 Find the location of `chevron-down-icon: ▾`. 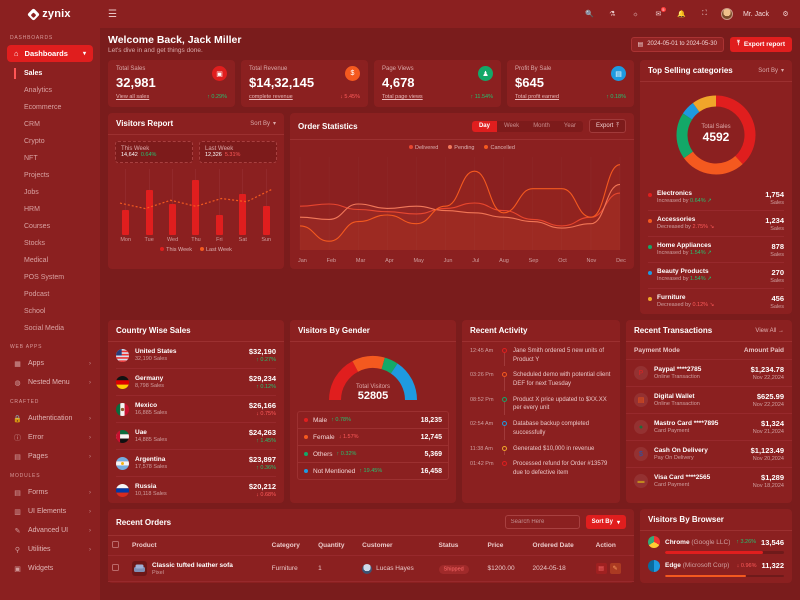

chevron-down-icon: ▾ is located at coordinates (618, 522).